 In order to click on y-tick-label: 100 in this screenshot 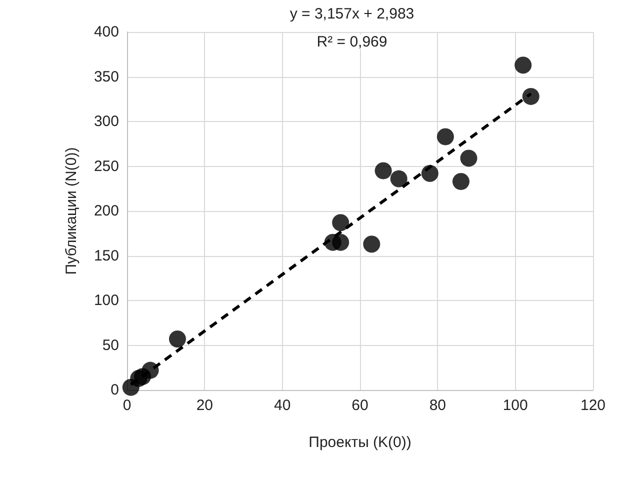, I will do `click(106, 300)`.